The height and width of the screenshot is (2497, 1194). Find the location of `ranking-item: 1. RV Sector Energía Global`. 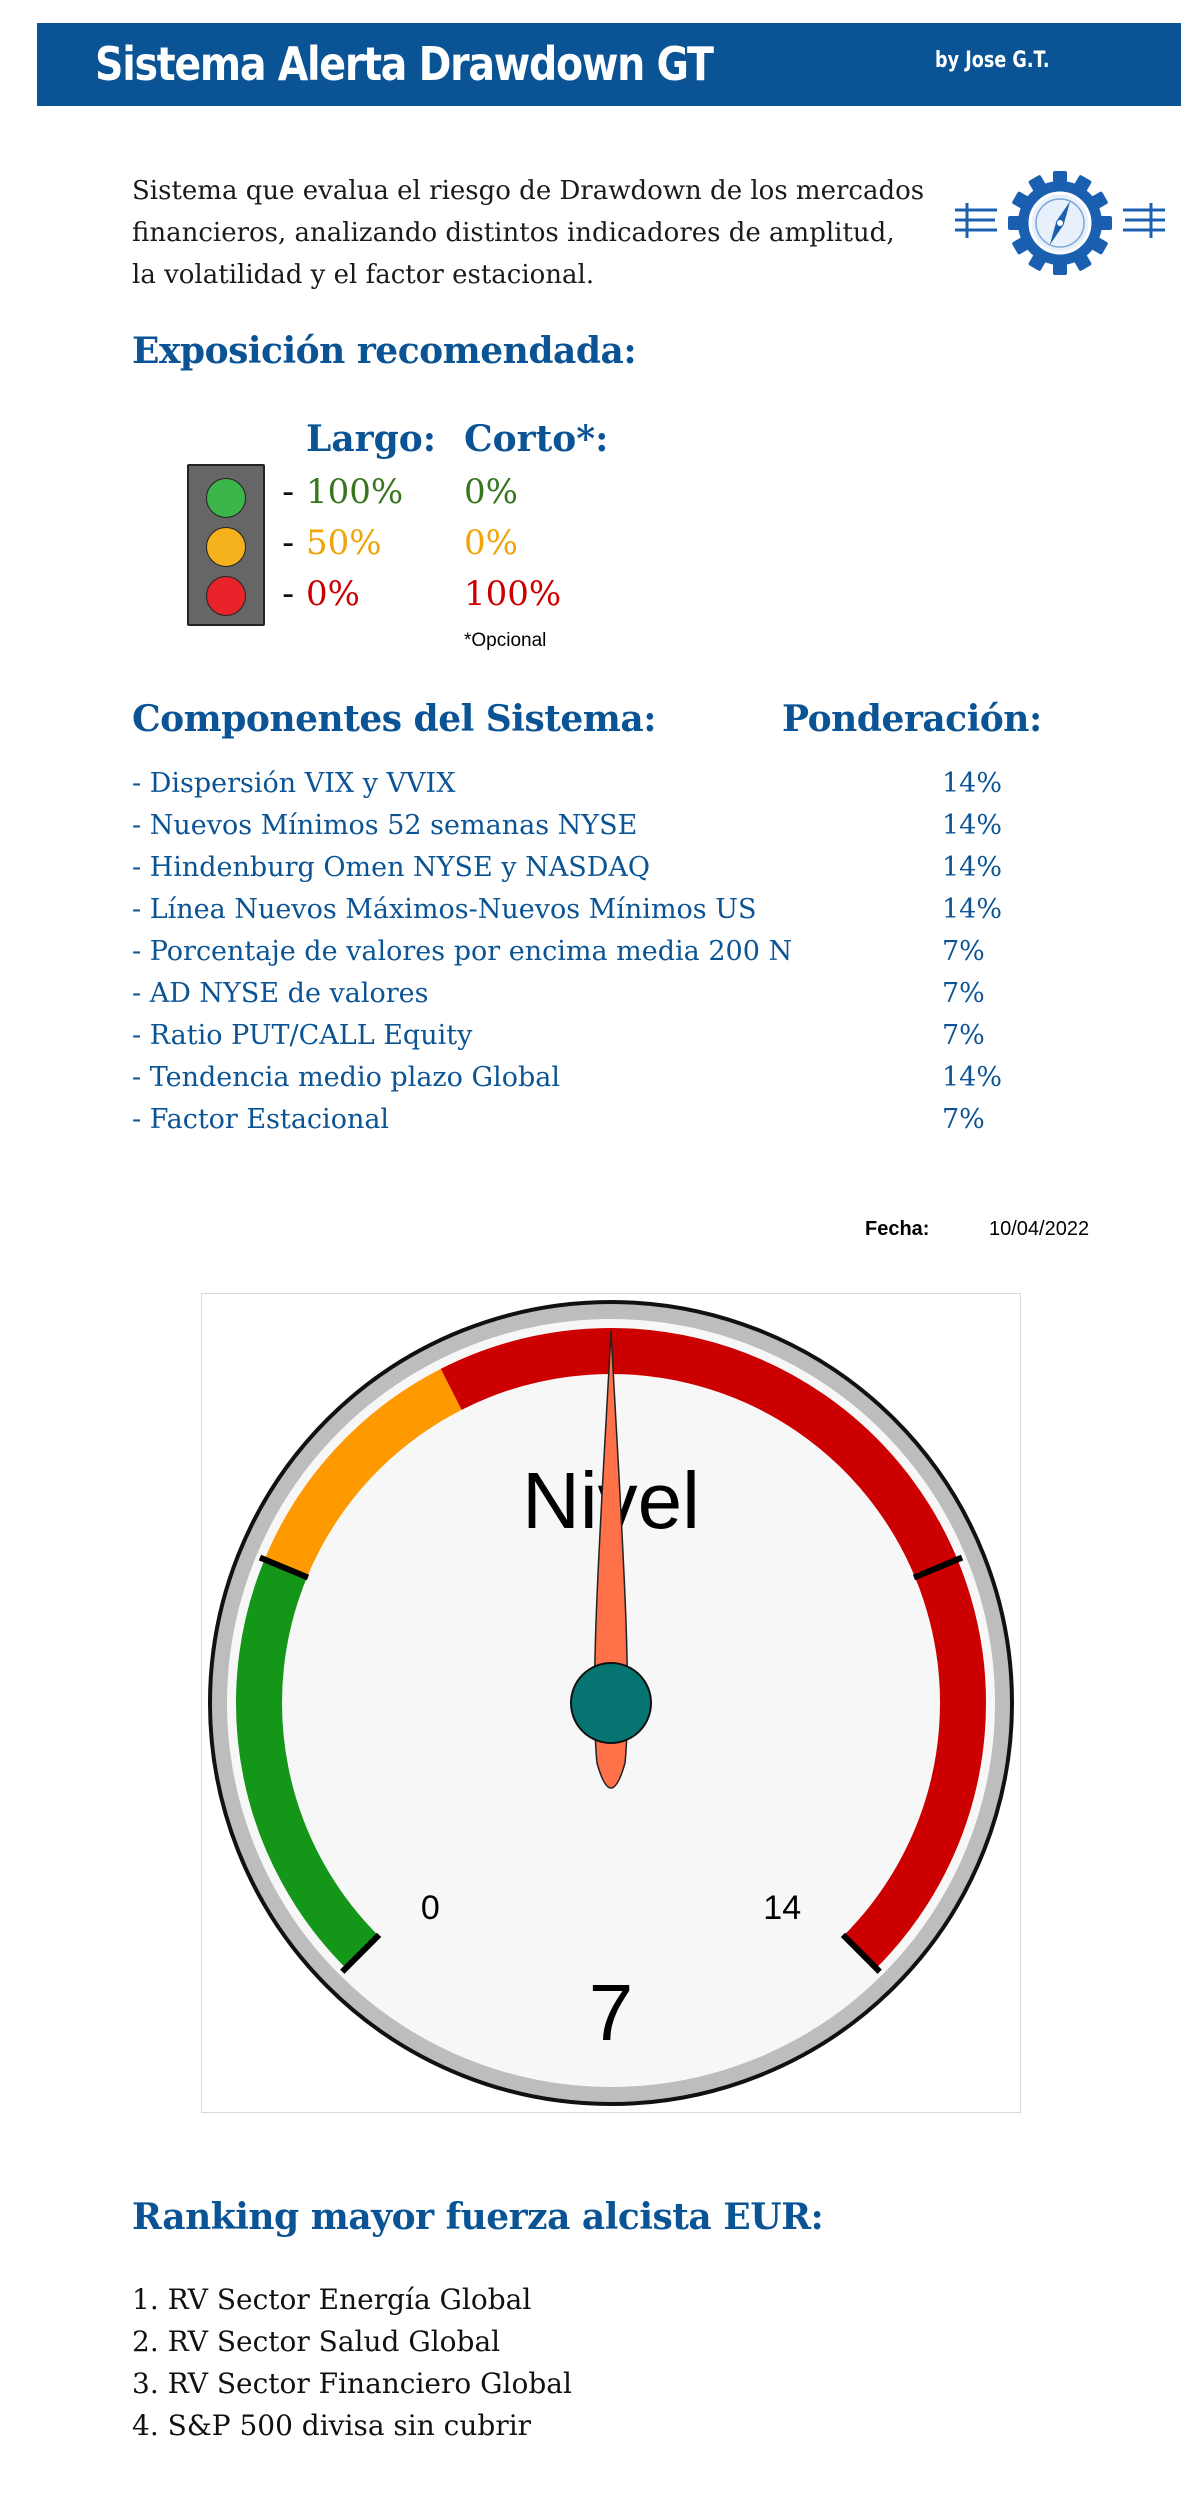

ranking-item: 1. RV Sector Energía Global is located at coordinates (332, 2299).